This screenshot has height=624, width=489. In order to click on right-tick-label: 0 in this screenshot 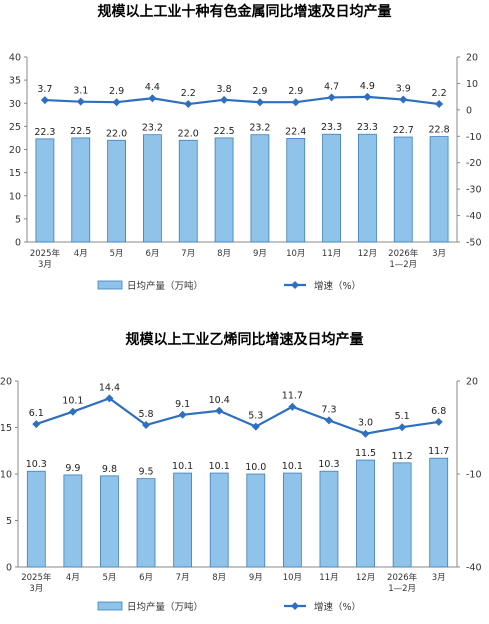, I will do `click(469, 110)`.